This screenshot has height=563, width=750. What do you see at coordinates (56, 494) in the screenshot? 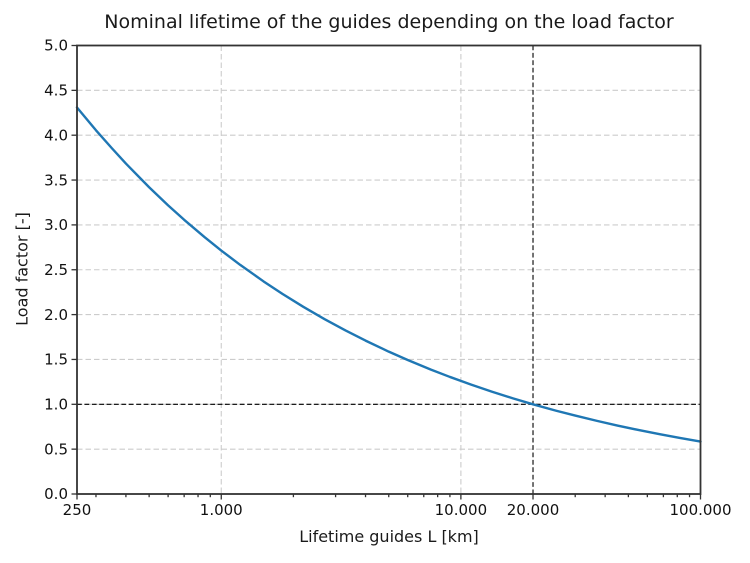
I see `y-tick-label: 0.0` at bounding box center [56, 494].